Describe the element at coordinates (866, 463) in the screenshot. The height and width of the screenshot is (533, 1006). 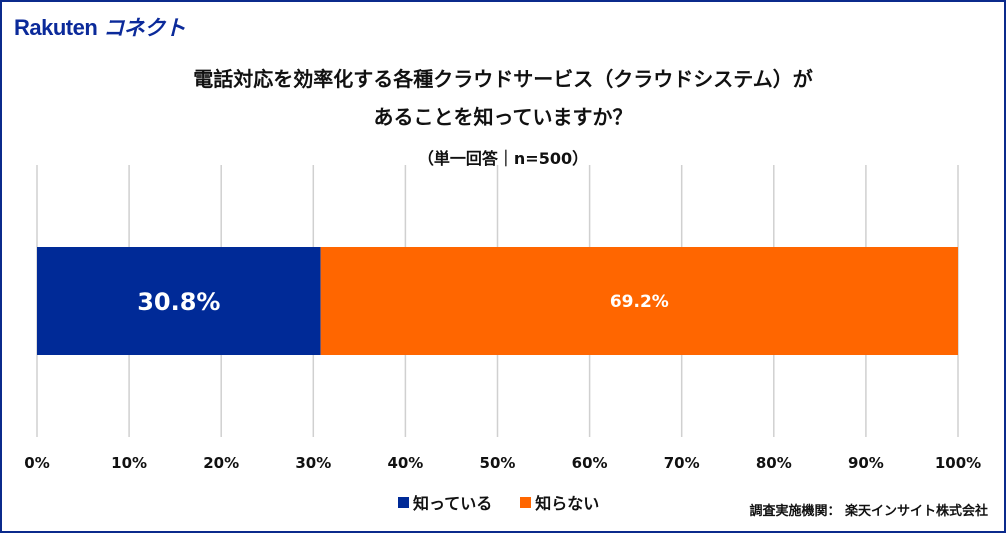
I see `x-tick-label: 90%` at that location.